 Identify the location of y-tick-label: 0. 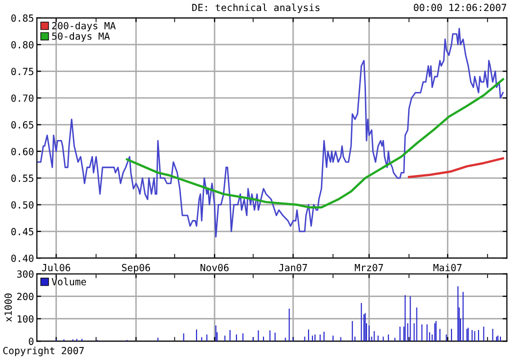
(31, 342).